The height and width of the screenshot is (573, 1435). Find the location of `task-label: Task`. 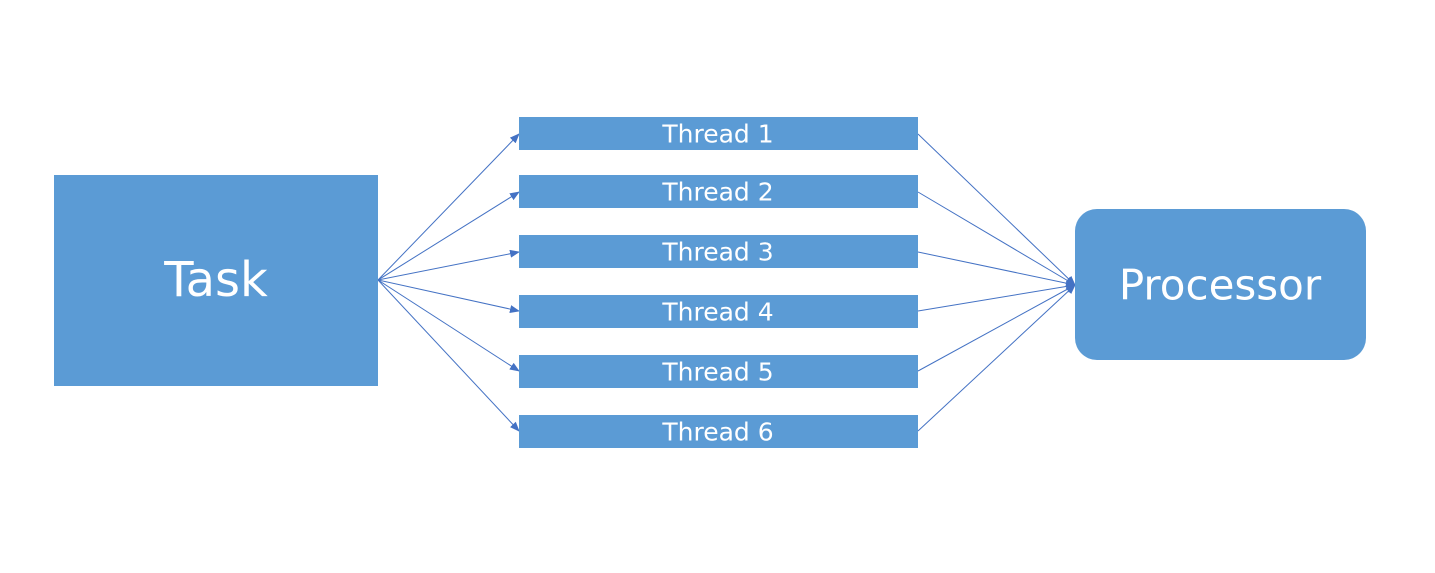

task-label: Task is located at coordinates (215, 280).